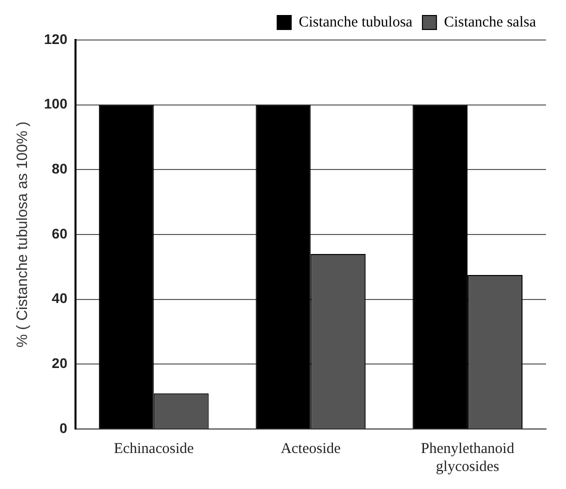  I want to click on x-tick-label: Phenylethanoid glycosides, so click(467, 457).